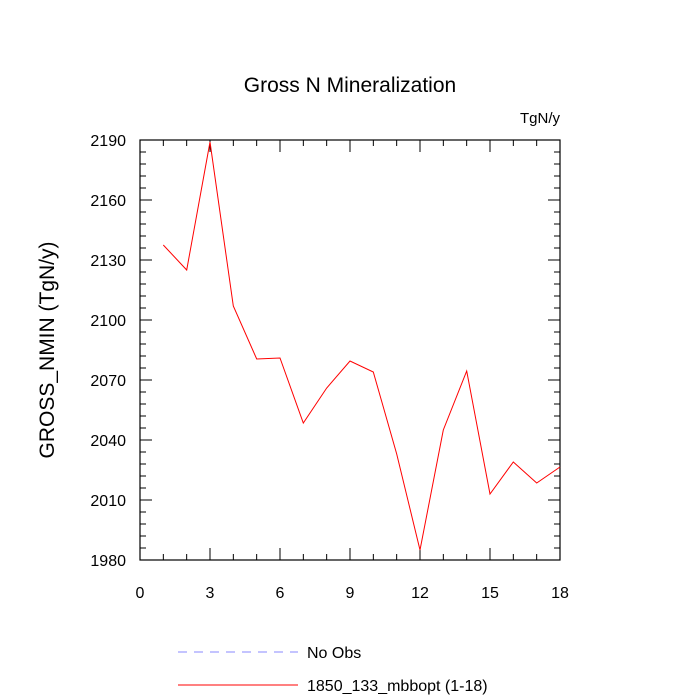 Image resolution: width=700 pixels, height=700 pixels. I want to click on units-label: TgN/y, so click(540, 118).